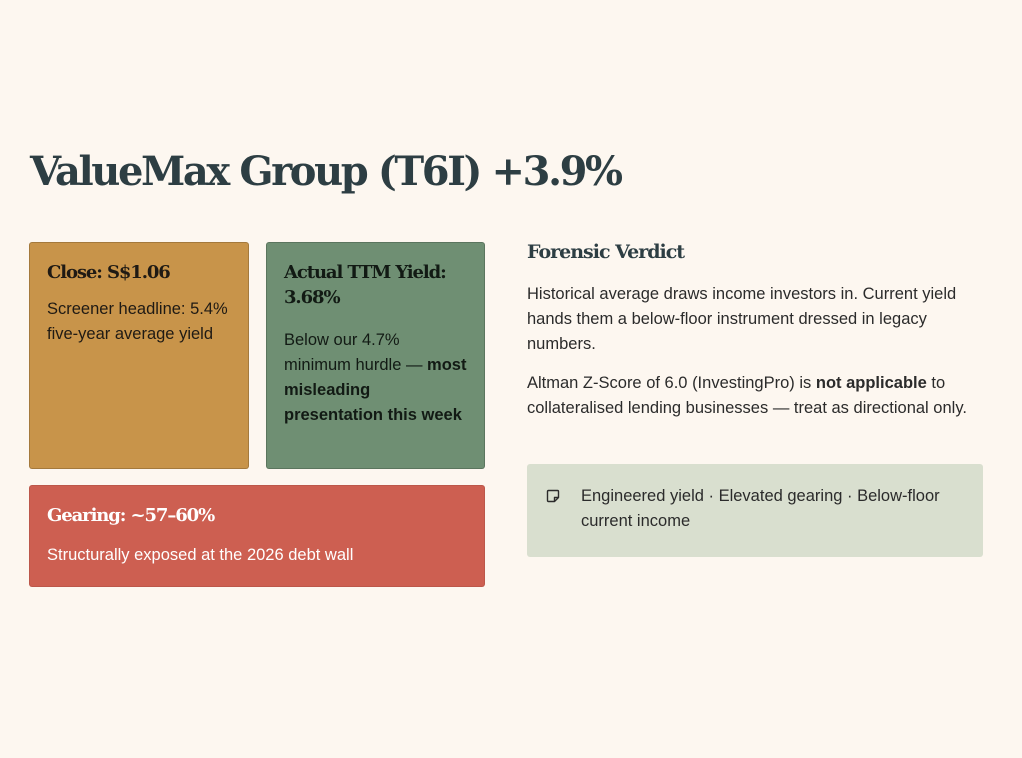 Image resolution: width=1022 pixels, height=758 pixels. Describe the element at coordinates (131, 515) in the screenshot. I see `gearing-title: Gearing: ~57–60%` at that location.